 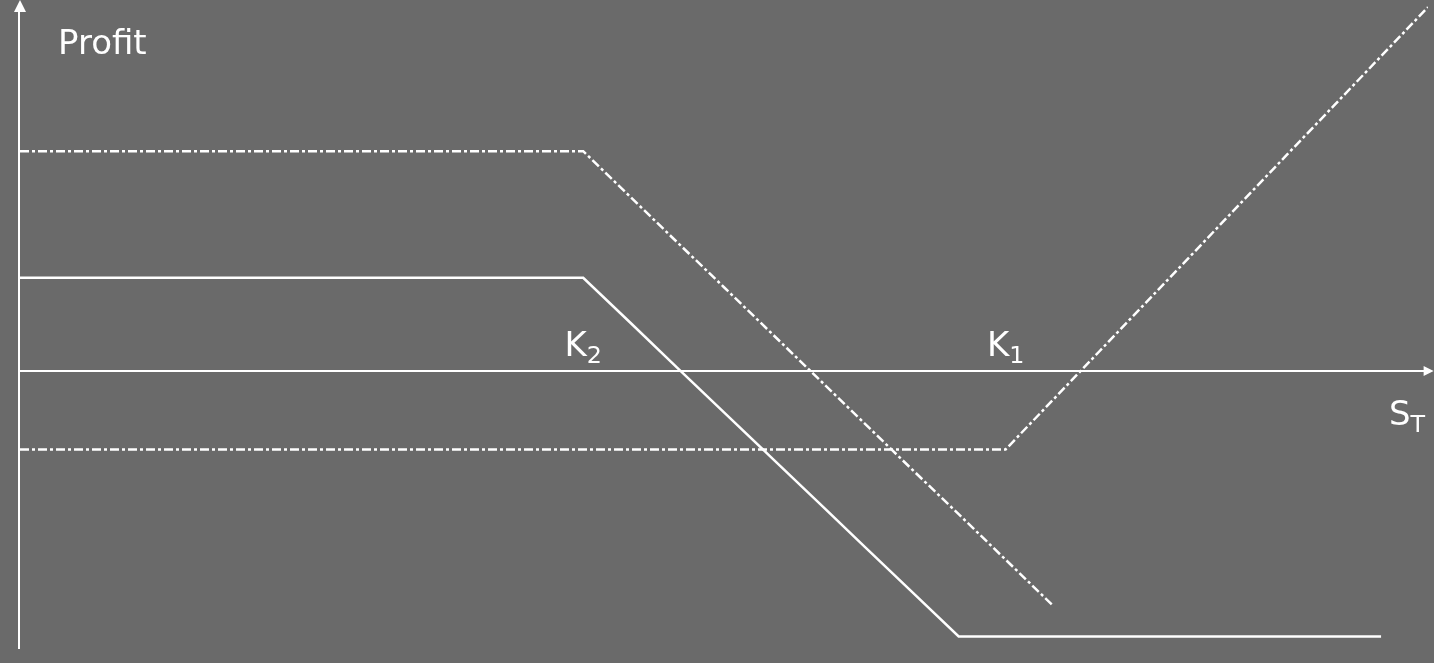 What do you see at coordinates (583, 347) in the screenshot?
I see `x-tick-label: K$_{2}$` at bounding box center [583, 347].